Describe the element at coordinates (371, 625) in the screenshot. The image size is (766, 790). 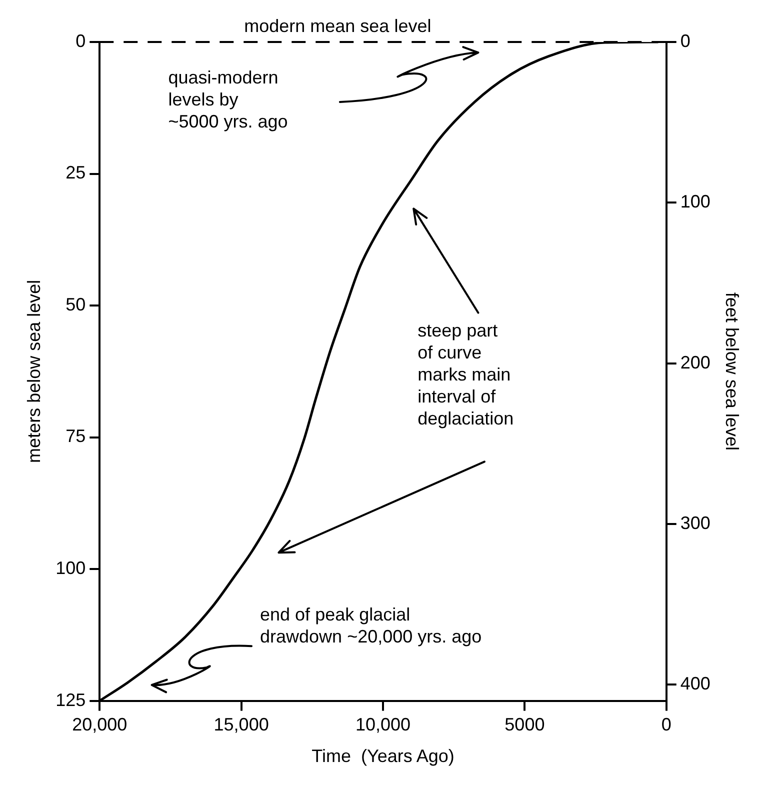
I see `annotation: end of peak glacial drawdown ~20,000 yrs. ago` at that location.